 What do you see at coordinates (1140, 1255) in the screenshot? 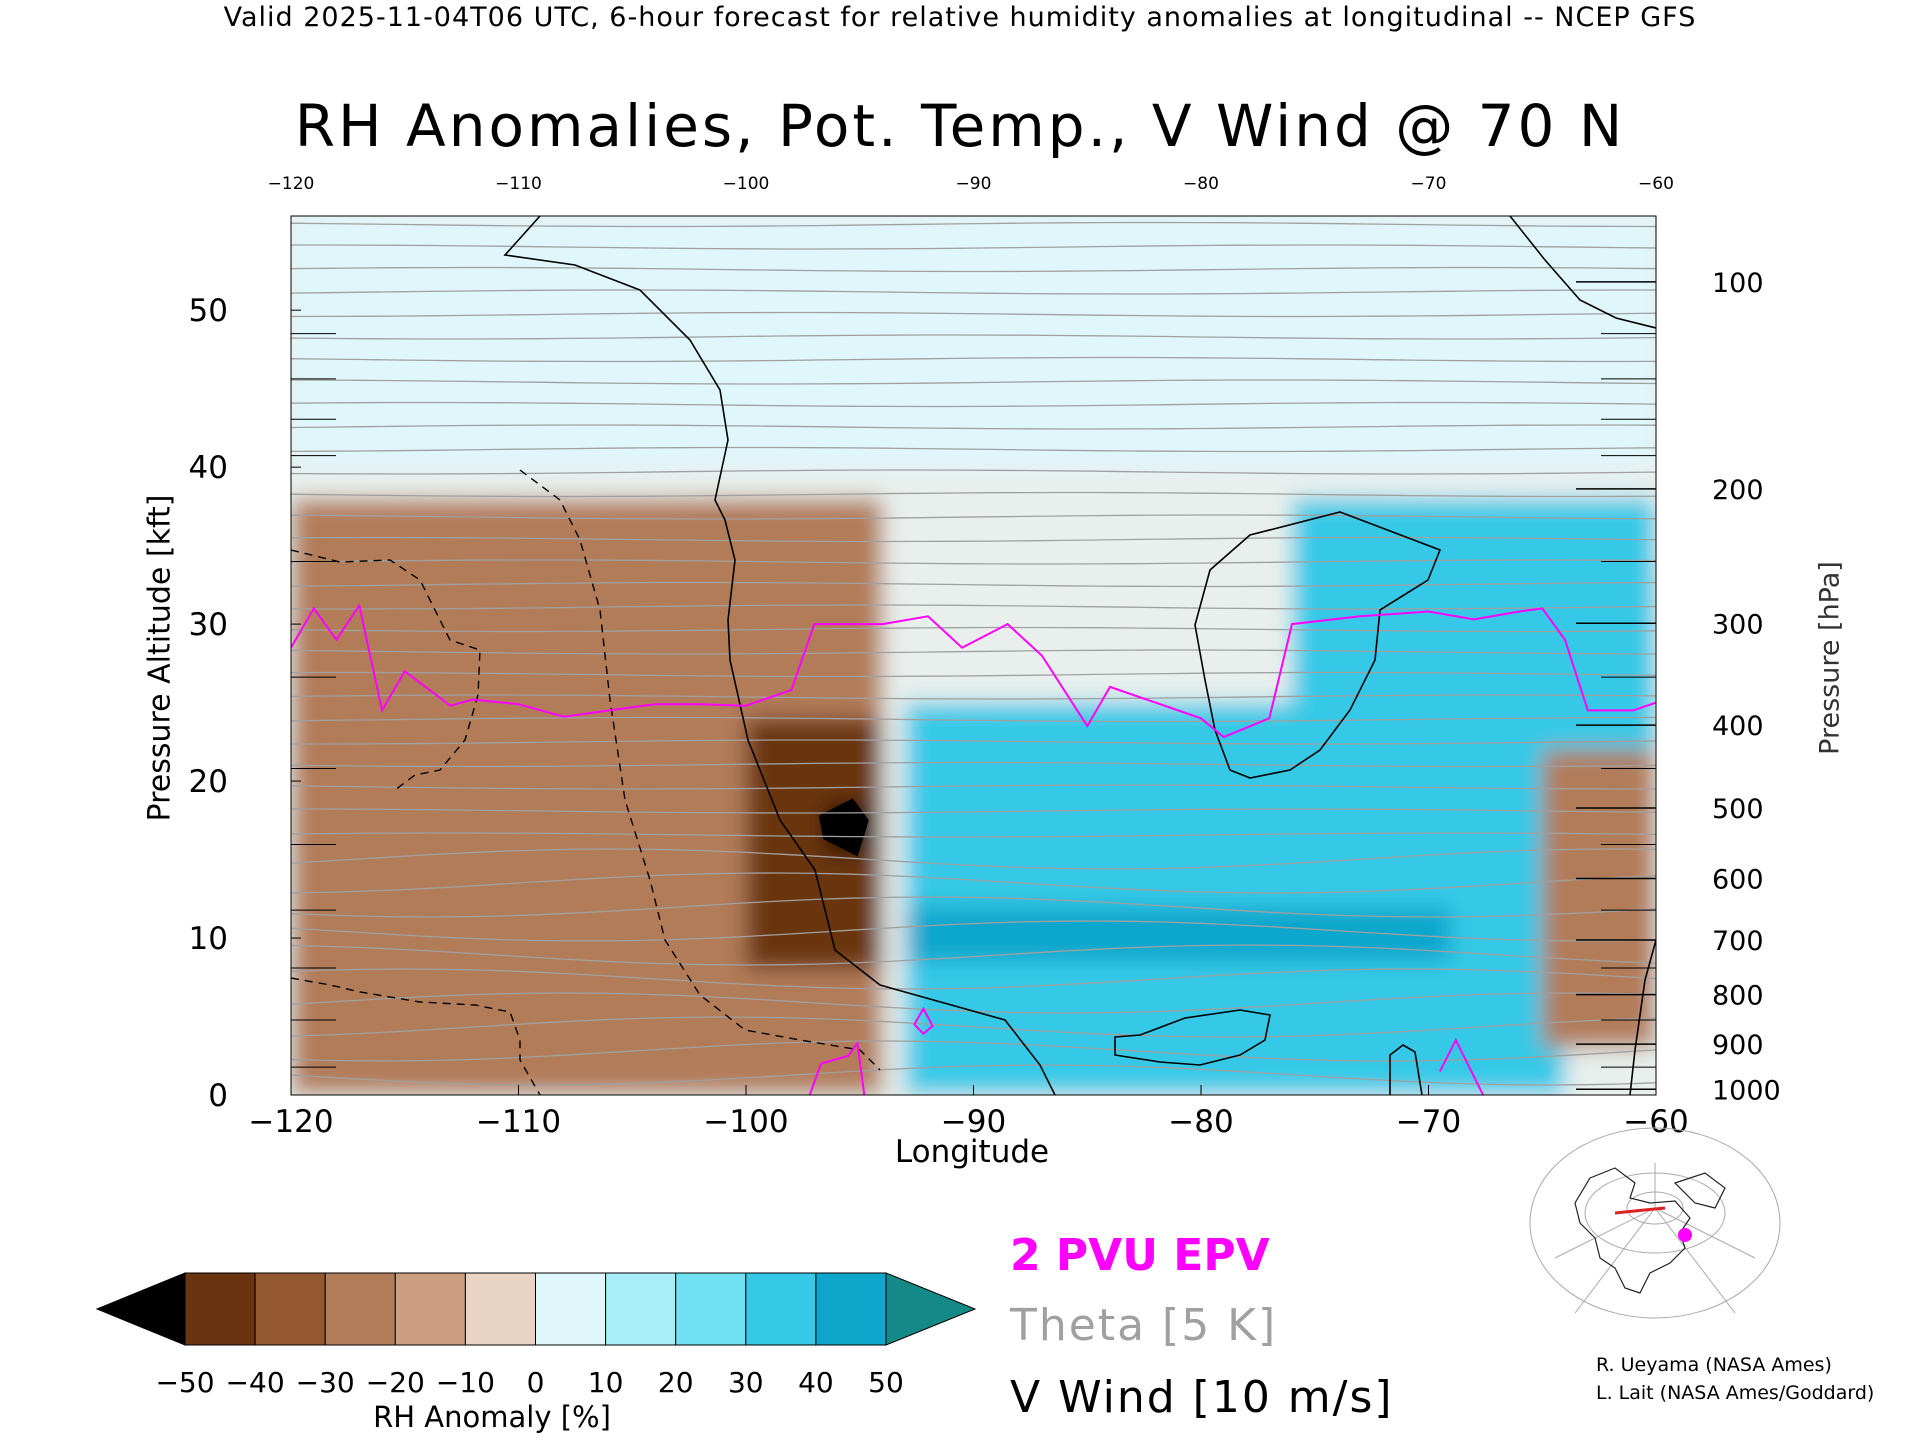
I see `legend-epv: 2 PVU EPV` at bounding box center [1140, 1255].